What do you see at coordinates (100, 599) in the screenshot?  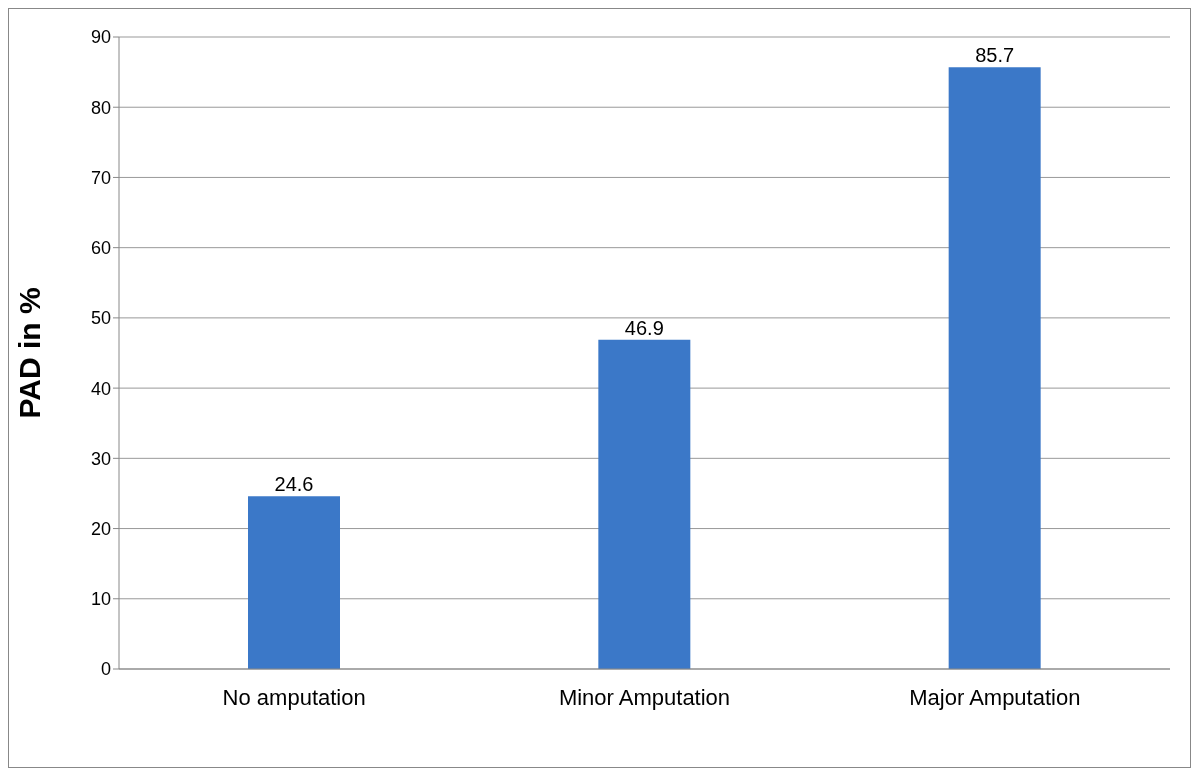 I see `y-tick-label: 10` at bounding box center [100, 599].